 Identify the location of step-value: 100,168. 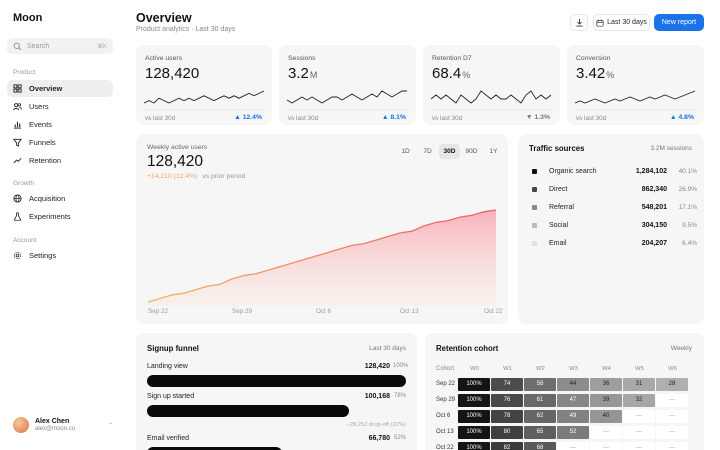
(377, 396).